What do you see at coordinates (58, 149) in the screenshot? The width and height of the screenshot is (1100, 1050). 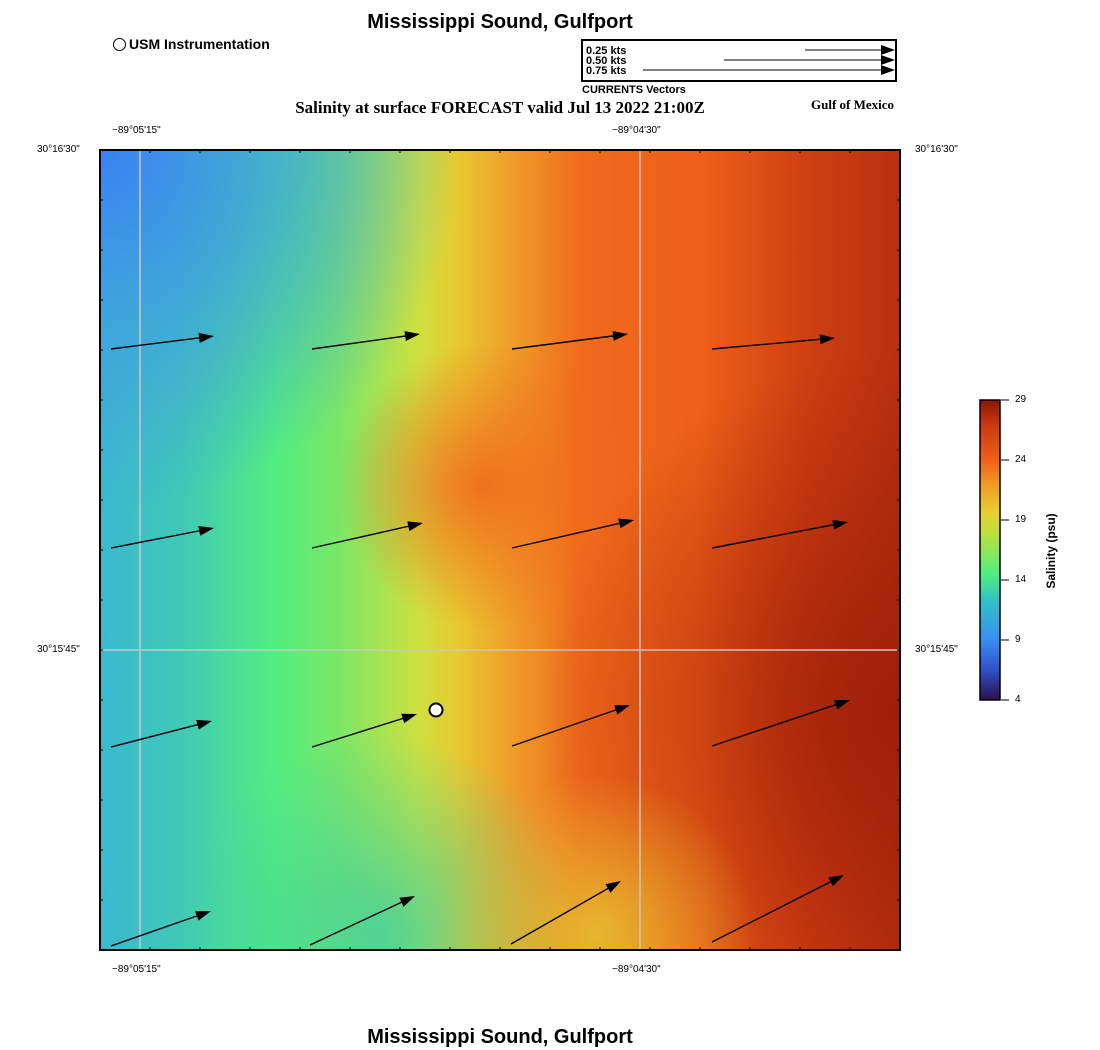 I see `lat-label-left: 30°16'30"` at bounding box center [58, 149].